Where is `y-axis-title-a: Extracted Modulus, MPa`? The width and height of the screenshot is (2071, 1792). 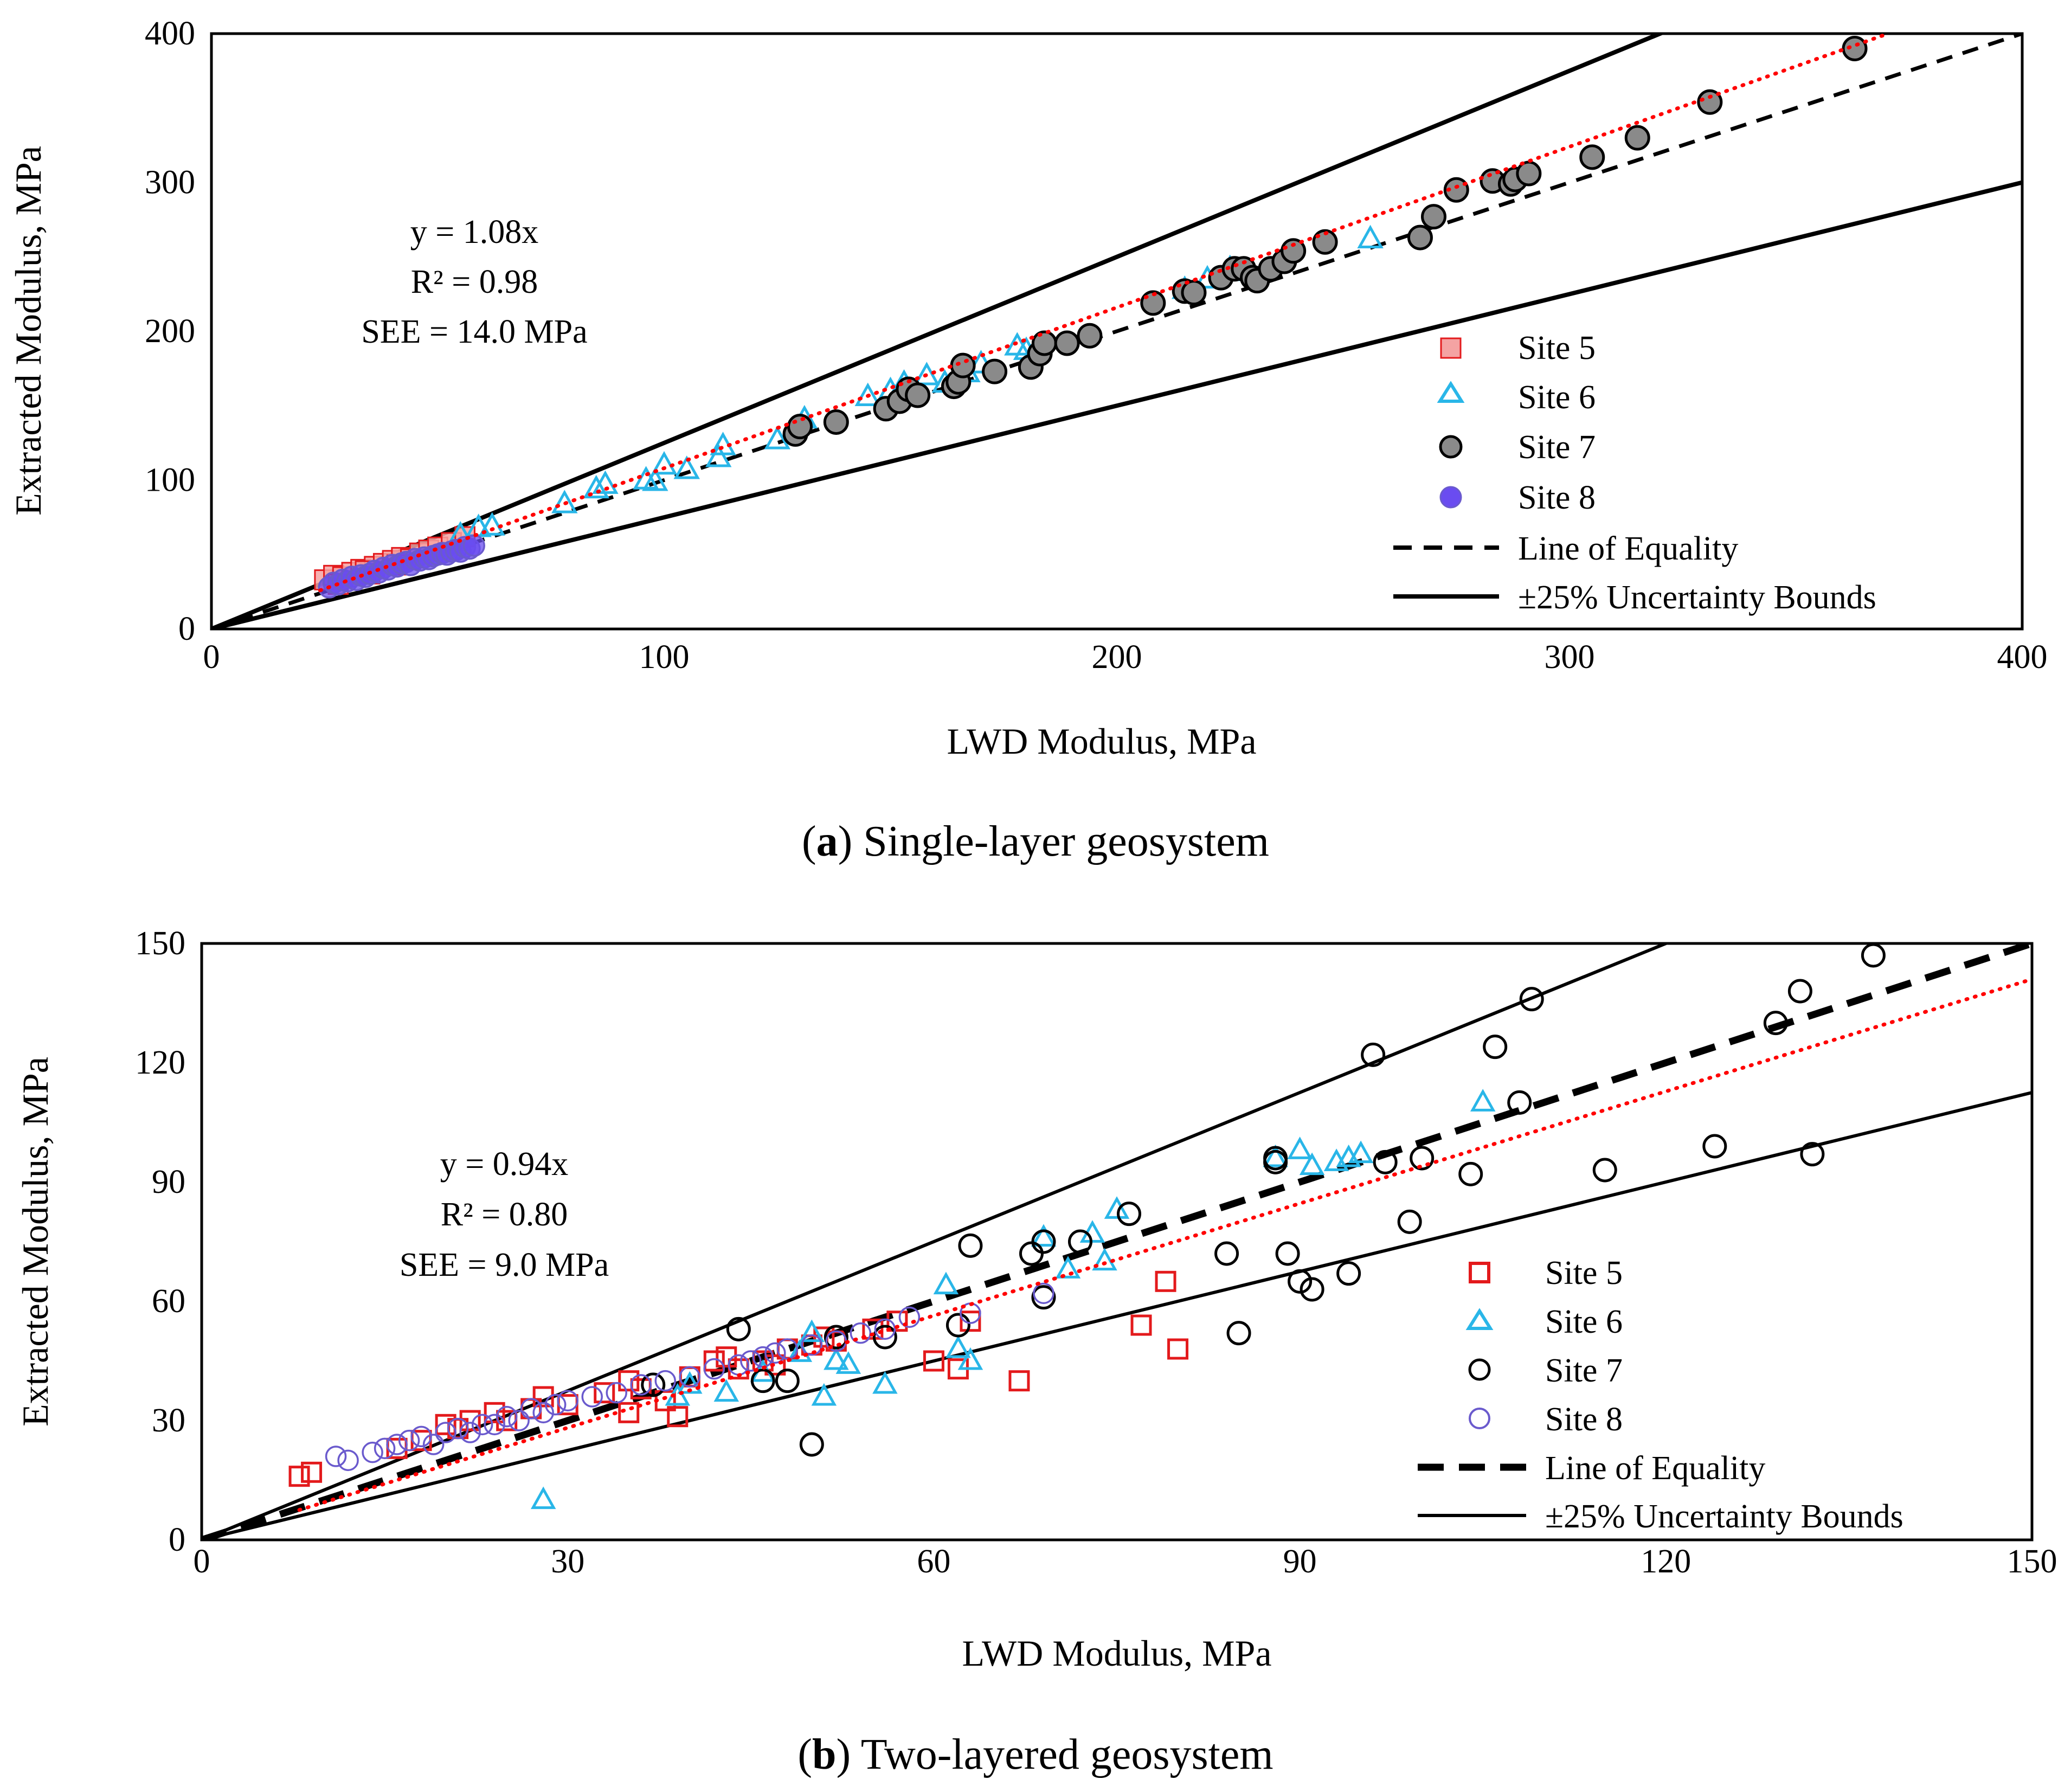
y-axis-title-a: Extracted Modulus, MPa is located at coordinates (28, 331).